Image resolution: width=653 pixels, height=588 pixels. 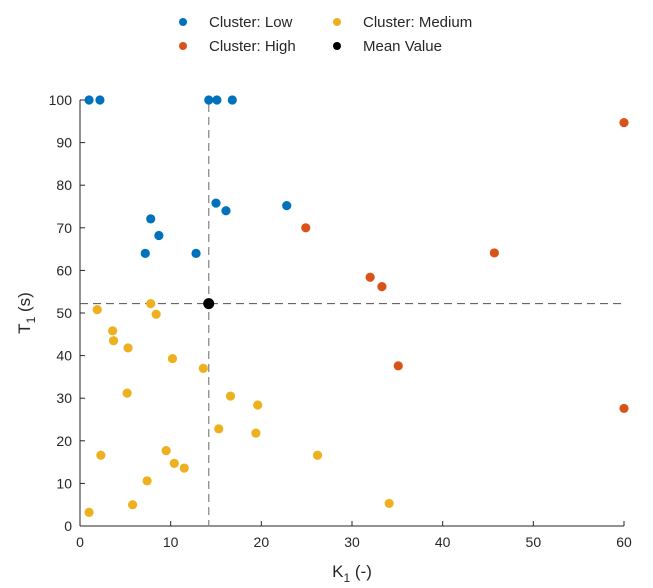 What do you see at coordinates (337, 46) in the screenshot?
I see `legend-marker-mean-value` at bounding box center [337, 46].